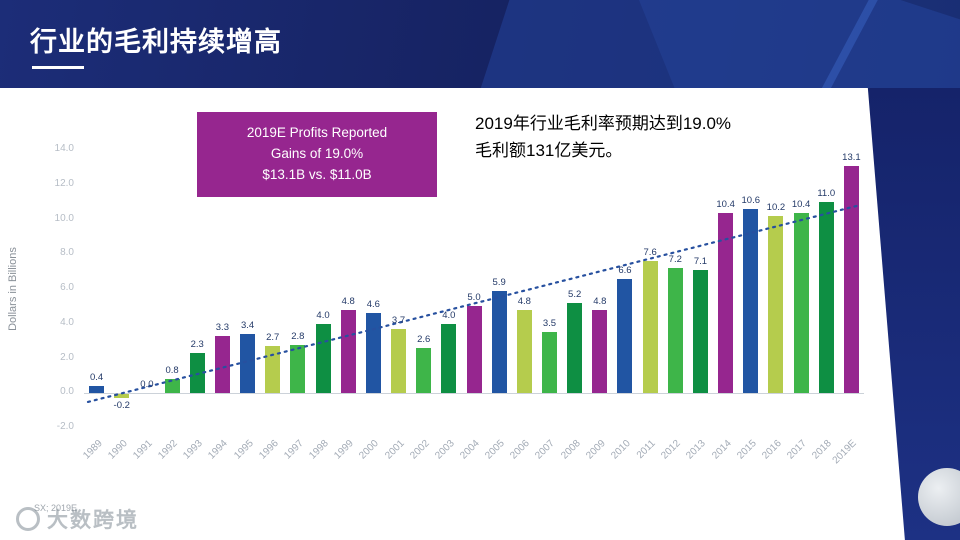  I want to click on bar-2008, so click(575, 348).